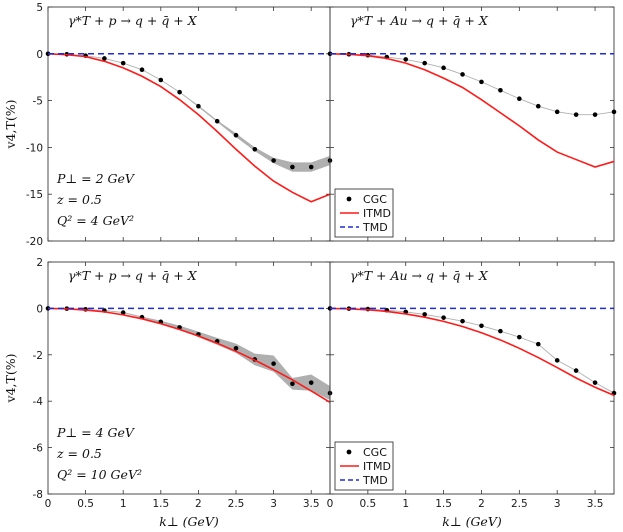  I want to click on param-label: P⊥ = 2 GeV, so click(96, 178).